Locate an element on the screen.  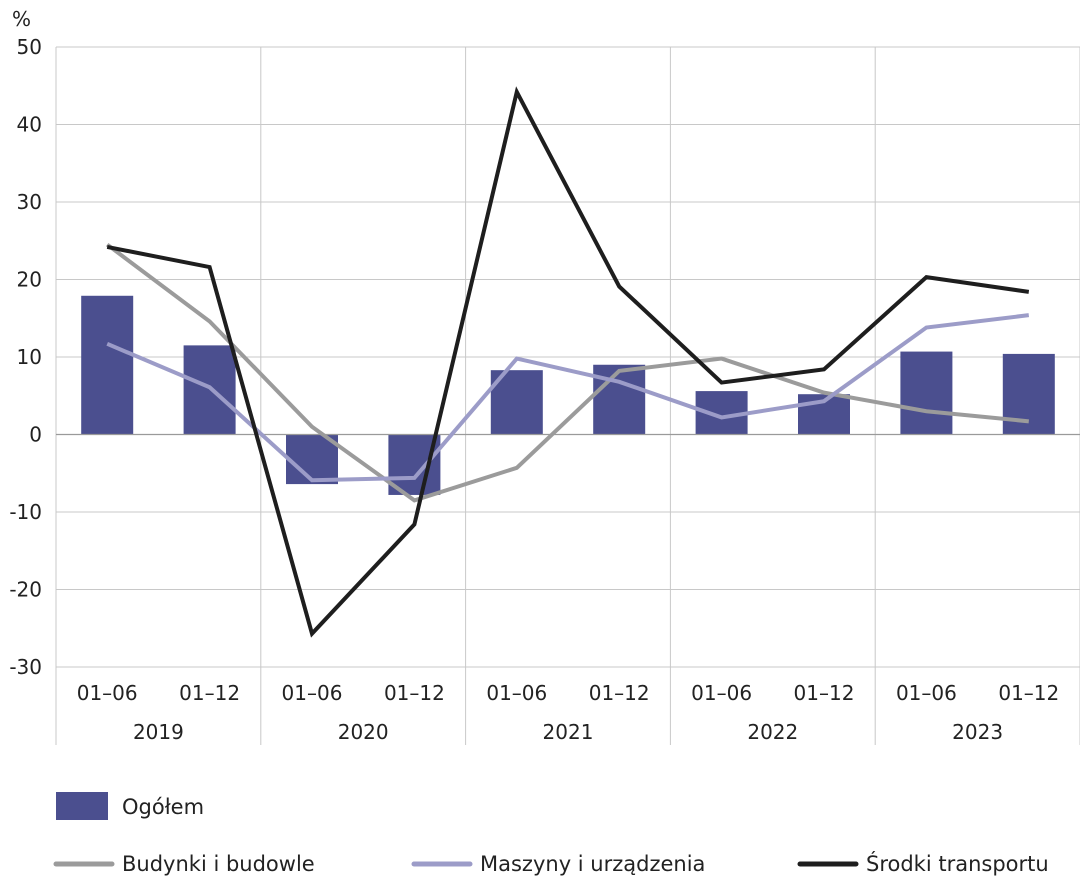
legend-label-series-1: Budynki i budowle is located at coordinates (218, 864).